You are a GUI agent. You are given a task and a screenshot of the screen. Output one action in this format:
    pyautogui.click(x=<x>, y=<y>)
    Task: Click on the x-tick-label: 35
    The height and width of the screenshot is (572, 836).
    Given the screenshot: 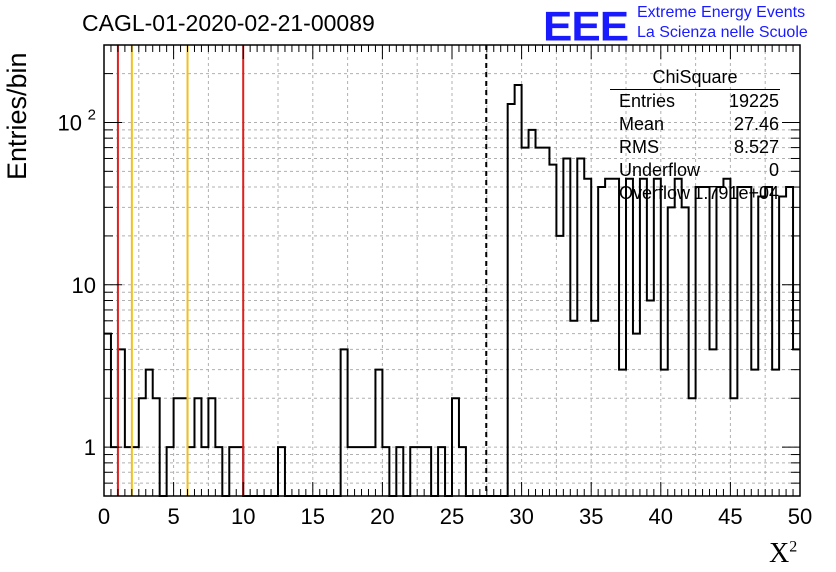 What is the action you would take?
    pyautogui.click(x=591, y=516)
    